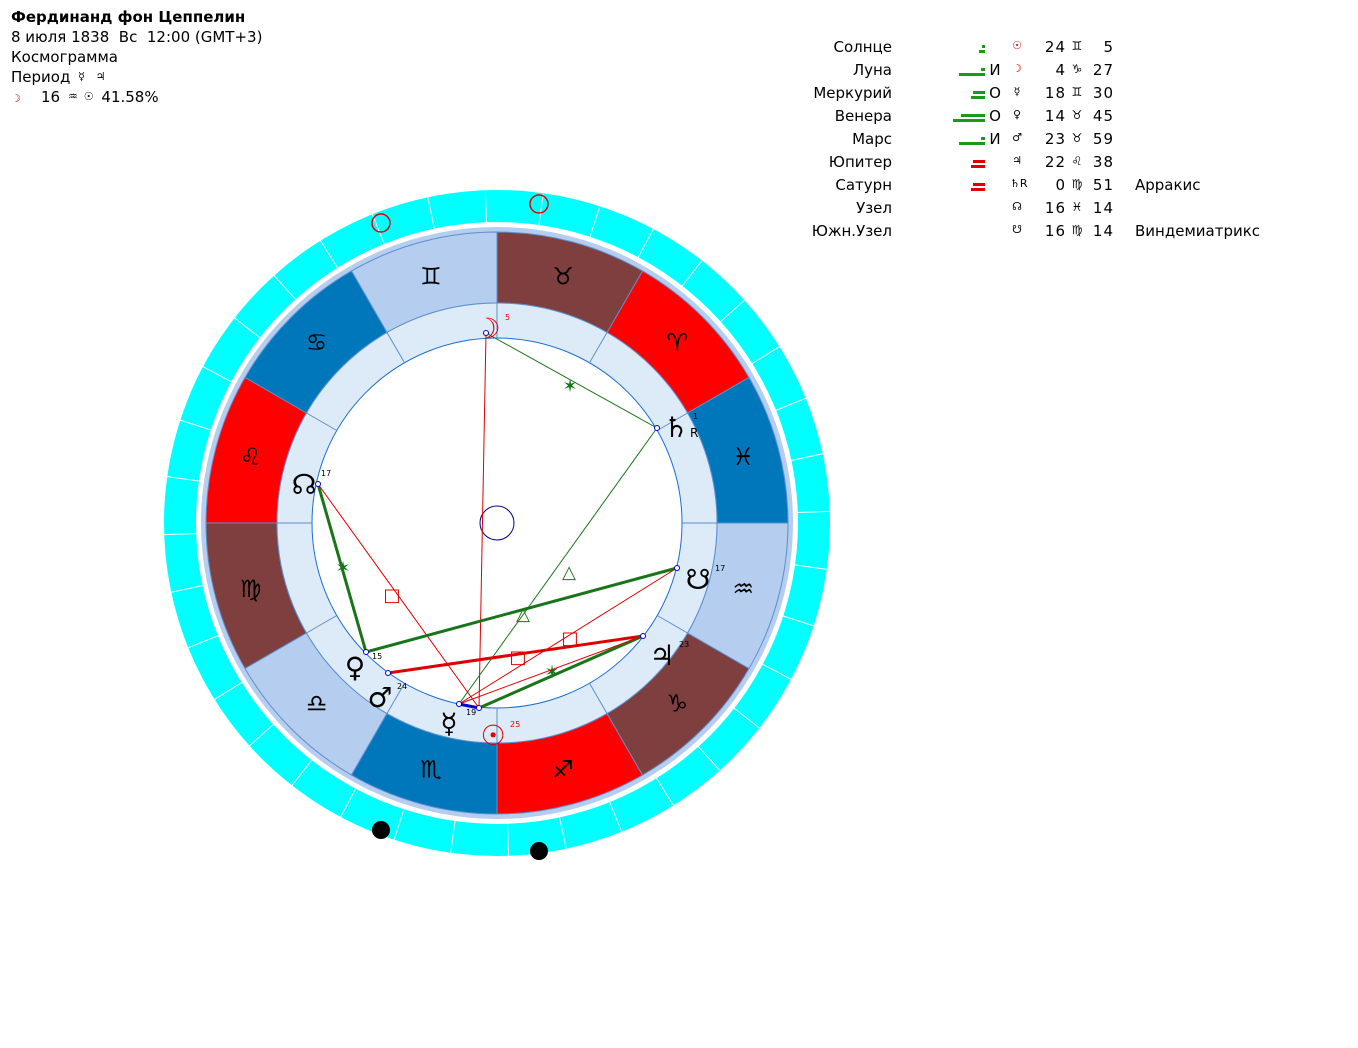  Describe the element at coordinates (995, 139) in the screenshot. I see `planet-condition: И` at that location.